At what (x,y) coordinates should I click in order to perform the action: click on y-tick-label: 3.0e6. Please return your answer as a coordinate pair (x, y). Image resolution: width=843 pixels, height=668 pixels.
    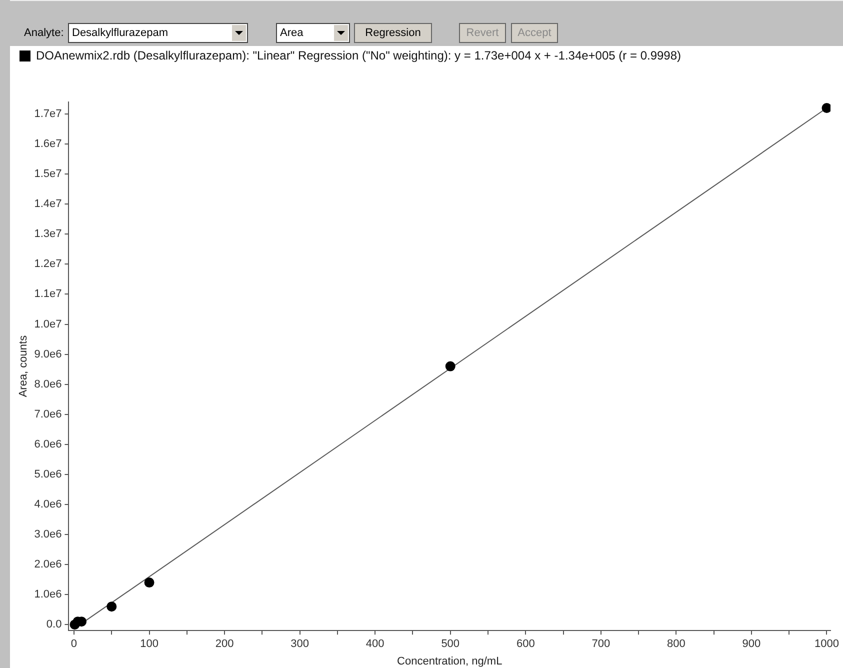
    Looking at the image, I should click on (48, 534).